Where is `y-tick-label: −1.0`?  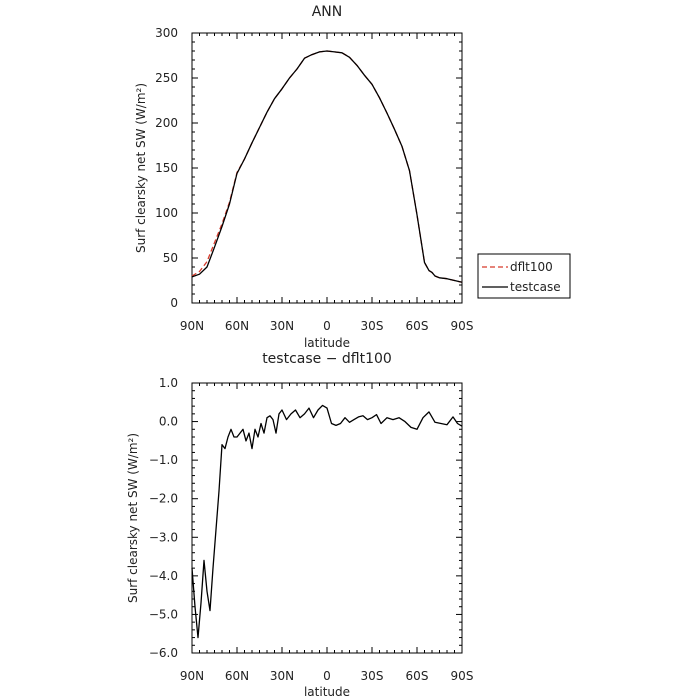
y-tick-label: −1.0 is located at coordinates (163, 460).